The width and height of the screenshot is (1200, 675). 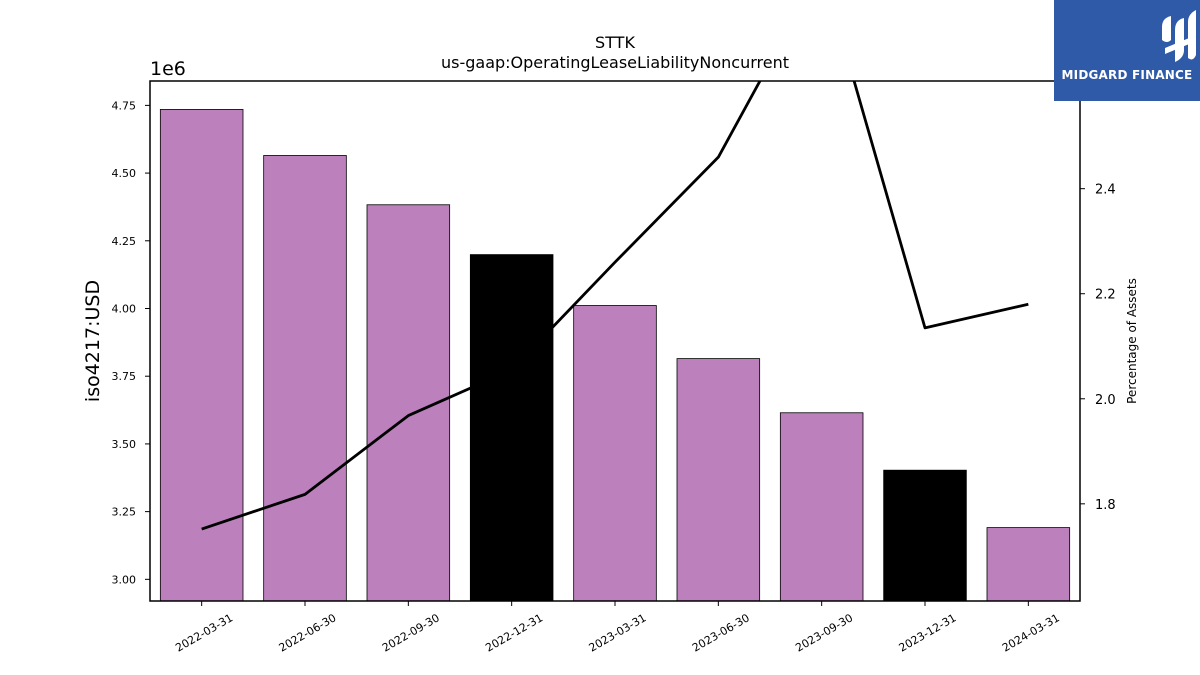 What do you see at coordinates (124, 173) in the screenshot?
I see `y-tick-label: 4.50` at bounding box center [124, 173].